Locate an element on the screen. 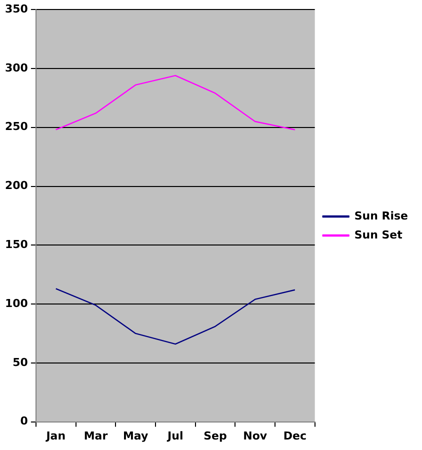 The width and height of the screenshot is (422, 450). x-tick-label: Sep is located at coordinates (215, 435).